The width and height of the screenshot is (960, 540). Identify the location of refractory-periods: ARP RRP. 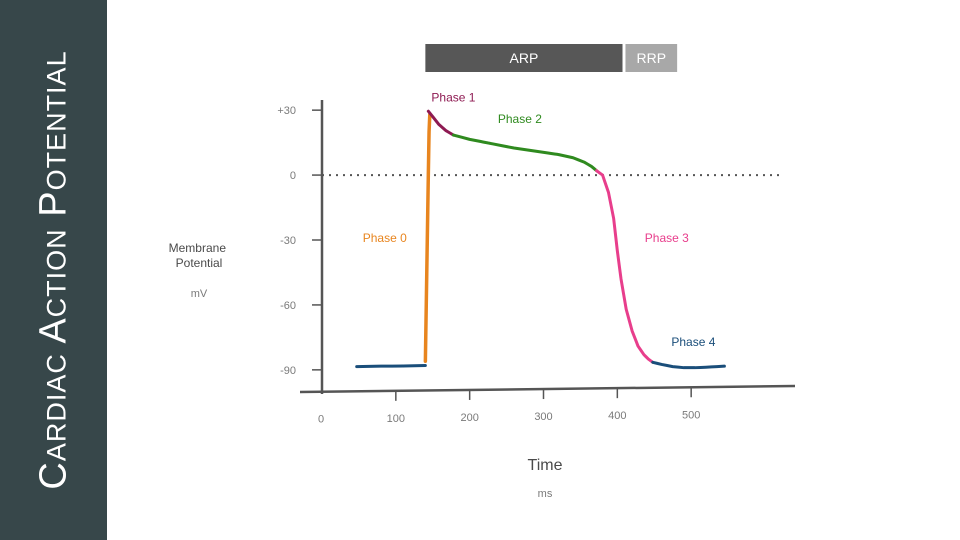
(551, 58).